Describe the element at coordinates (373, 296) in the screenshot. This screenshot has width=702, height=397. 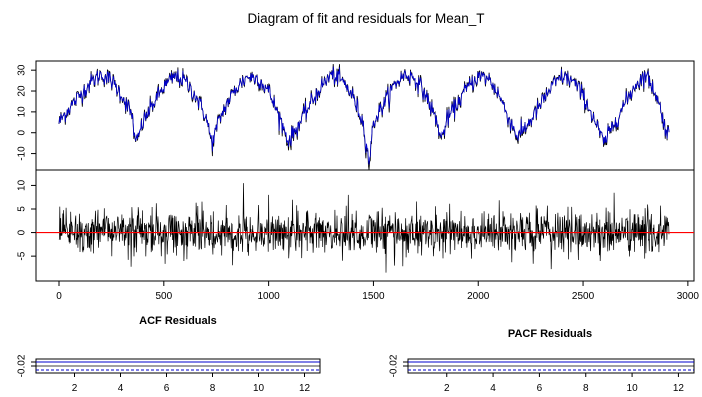
I see `x-tick-label: 1500` at that location.